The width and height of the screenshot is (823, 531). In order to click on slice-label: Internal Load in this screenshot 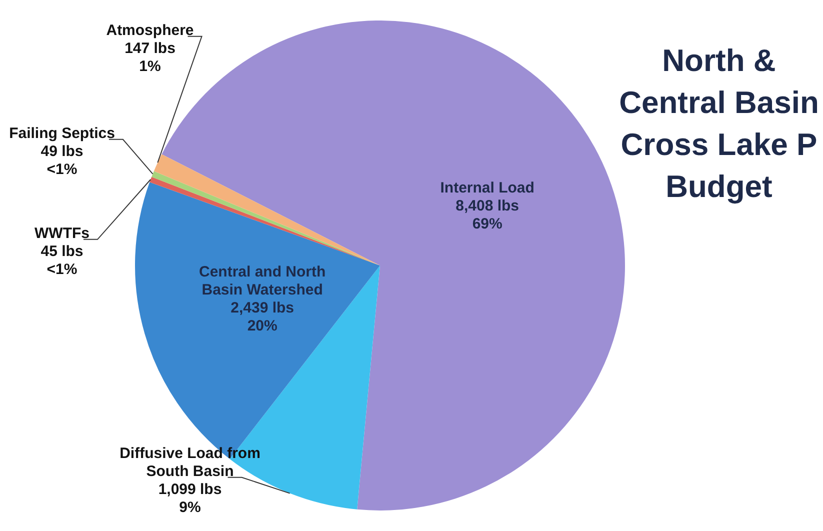, I will do `click(487, 188)`.